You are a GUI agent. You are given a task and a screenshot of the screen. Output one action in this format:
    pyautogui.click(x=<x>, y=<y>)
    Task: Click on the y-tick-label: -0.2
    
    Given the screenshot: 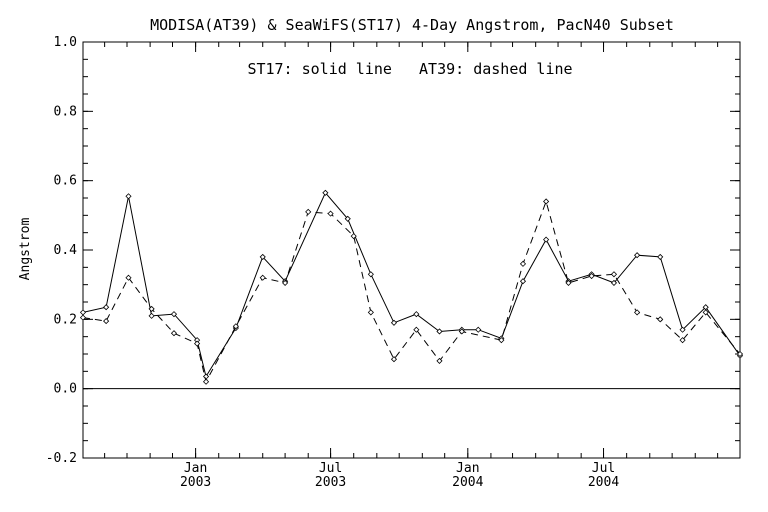 What is the action you would take?
    pyautogui.click(x=61, y=458)
    